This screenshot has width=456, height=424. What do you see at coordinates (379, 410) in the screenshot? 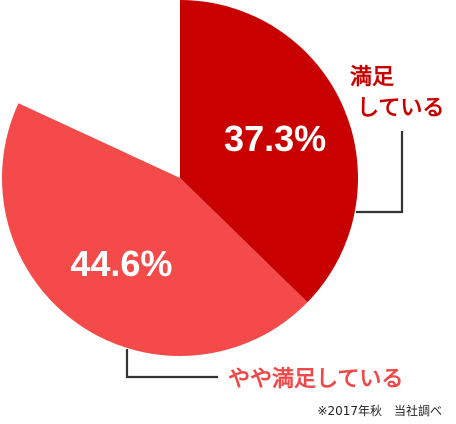
I see `source-note: ※2017年秋 当社調べ` at bounding box center [379, 410].